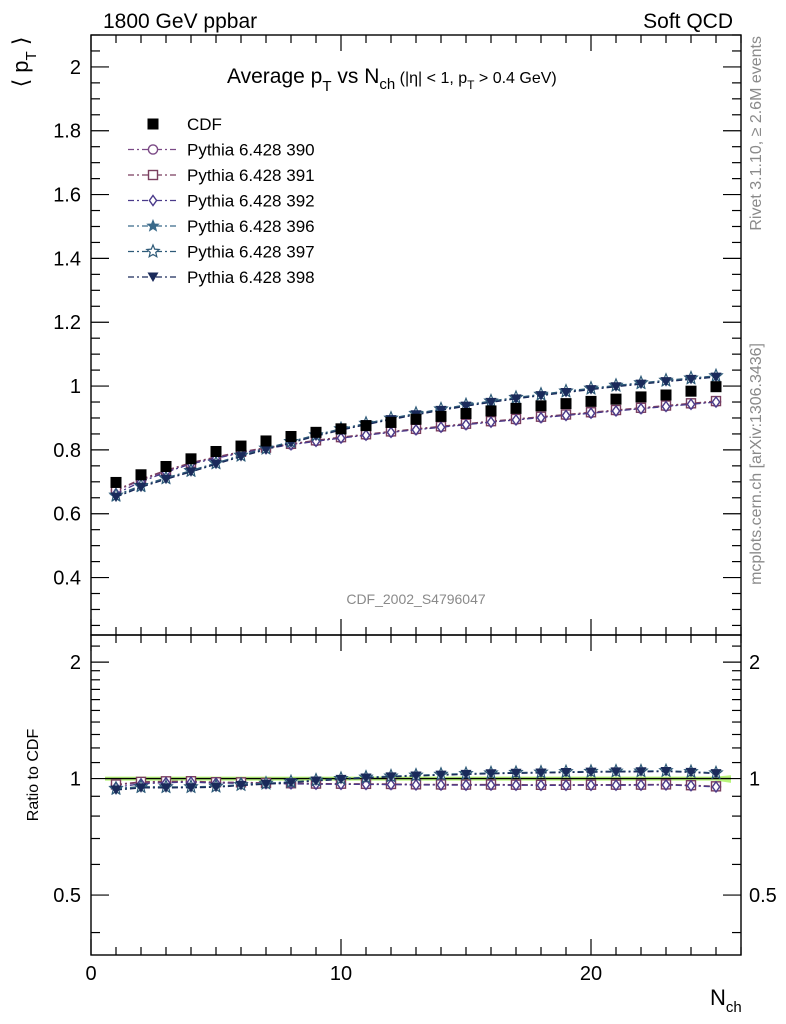 The height and width of the screenshot is (1024, 786). I want to click on y-tick-label-main: 1.8, so click(67, 132).